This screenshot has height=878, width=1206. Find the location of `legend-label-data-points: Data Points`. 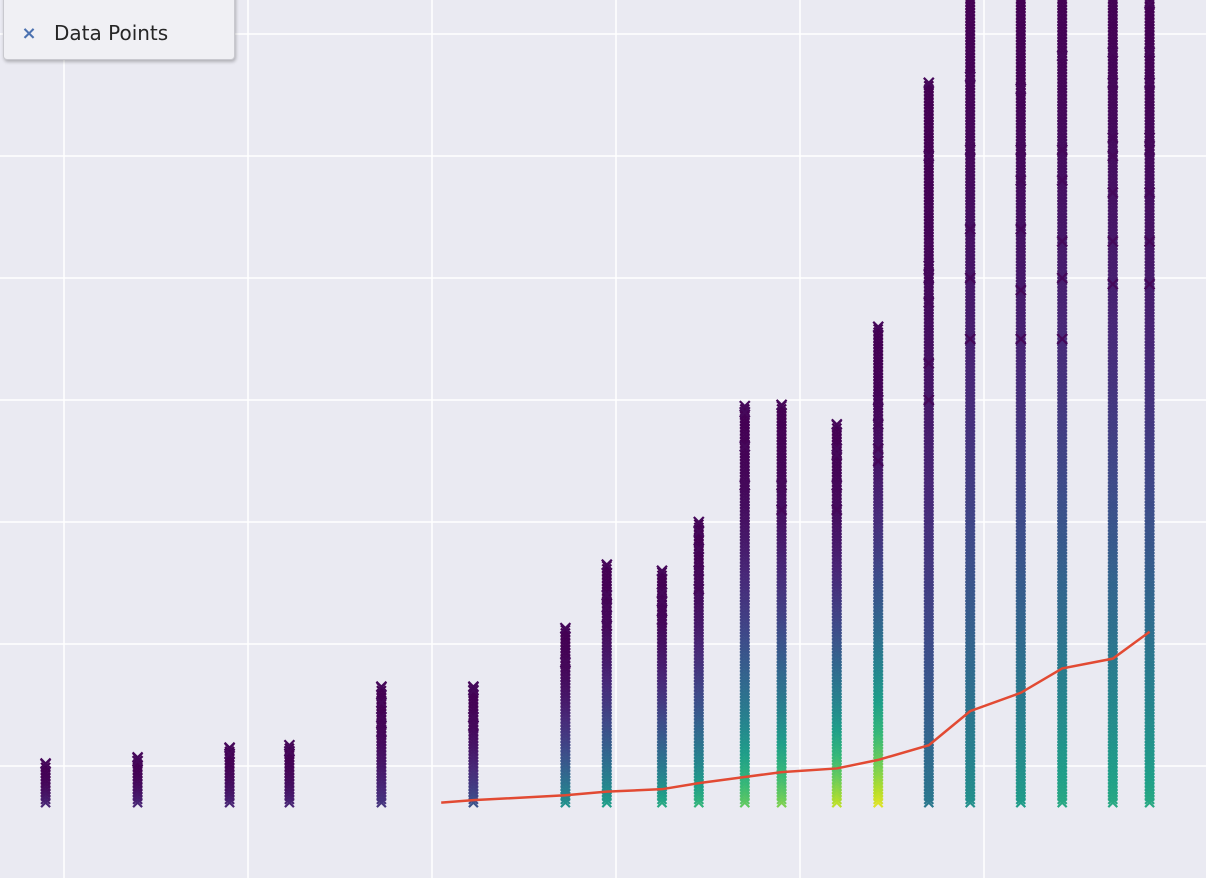

legend-label-data-points: Data Points is located at coordinates (111, 33).